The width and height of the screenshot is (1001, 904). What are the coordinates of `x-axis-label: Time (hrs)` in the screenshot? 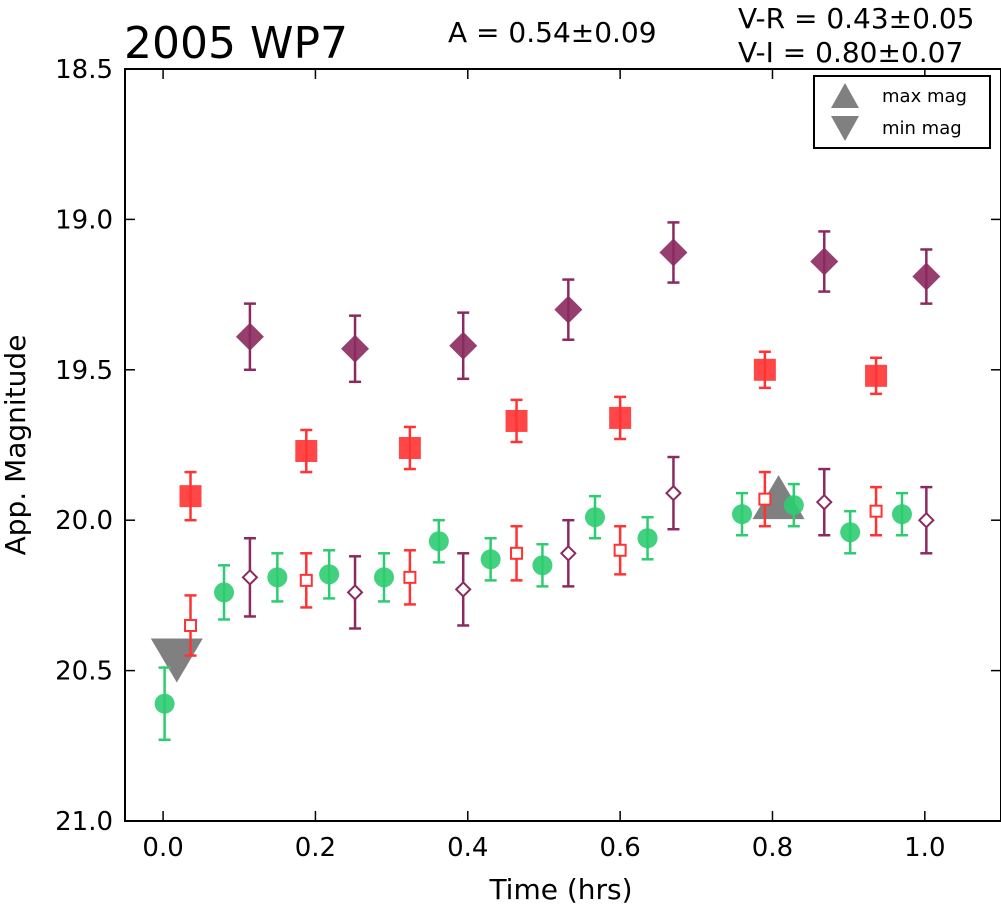 It's located at (560, 888).